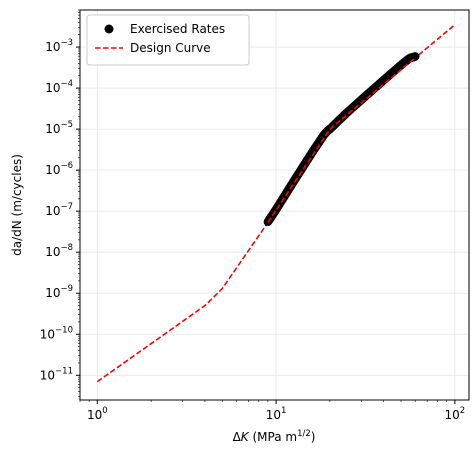  I want to click on legend-marker-exercised-rates, so click(109, 29).